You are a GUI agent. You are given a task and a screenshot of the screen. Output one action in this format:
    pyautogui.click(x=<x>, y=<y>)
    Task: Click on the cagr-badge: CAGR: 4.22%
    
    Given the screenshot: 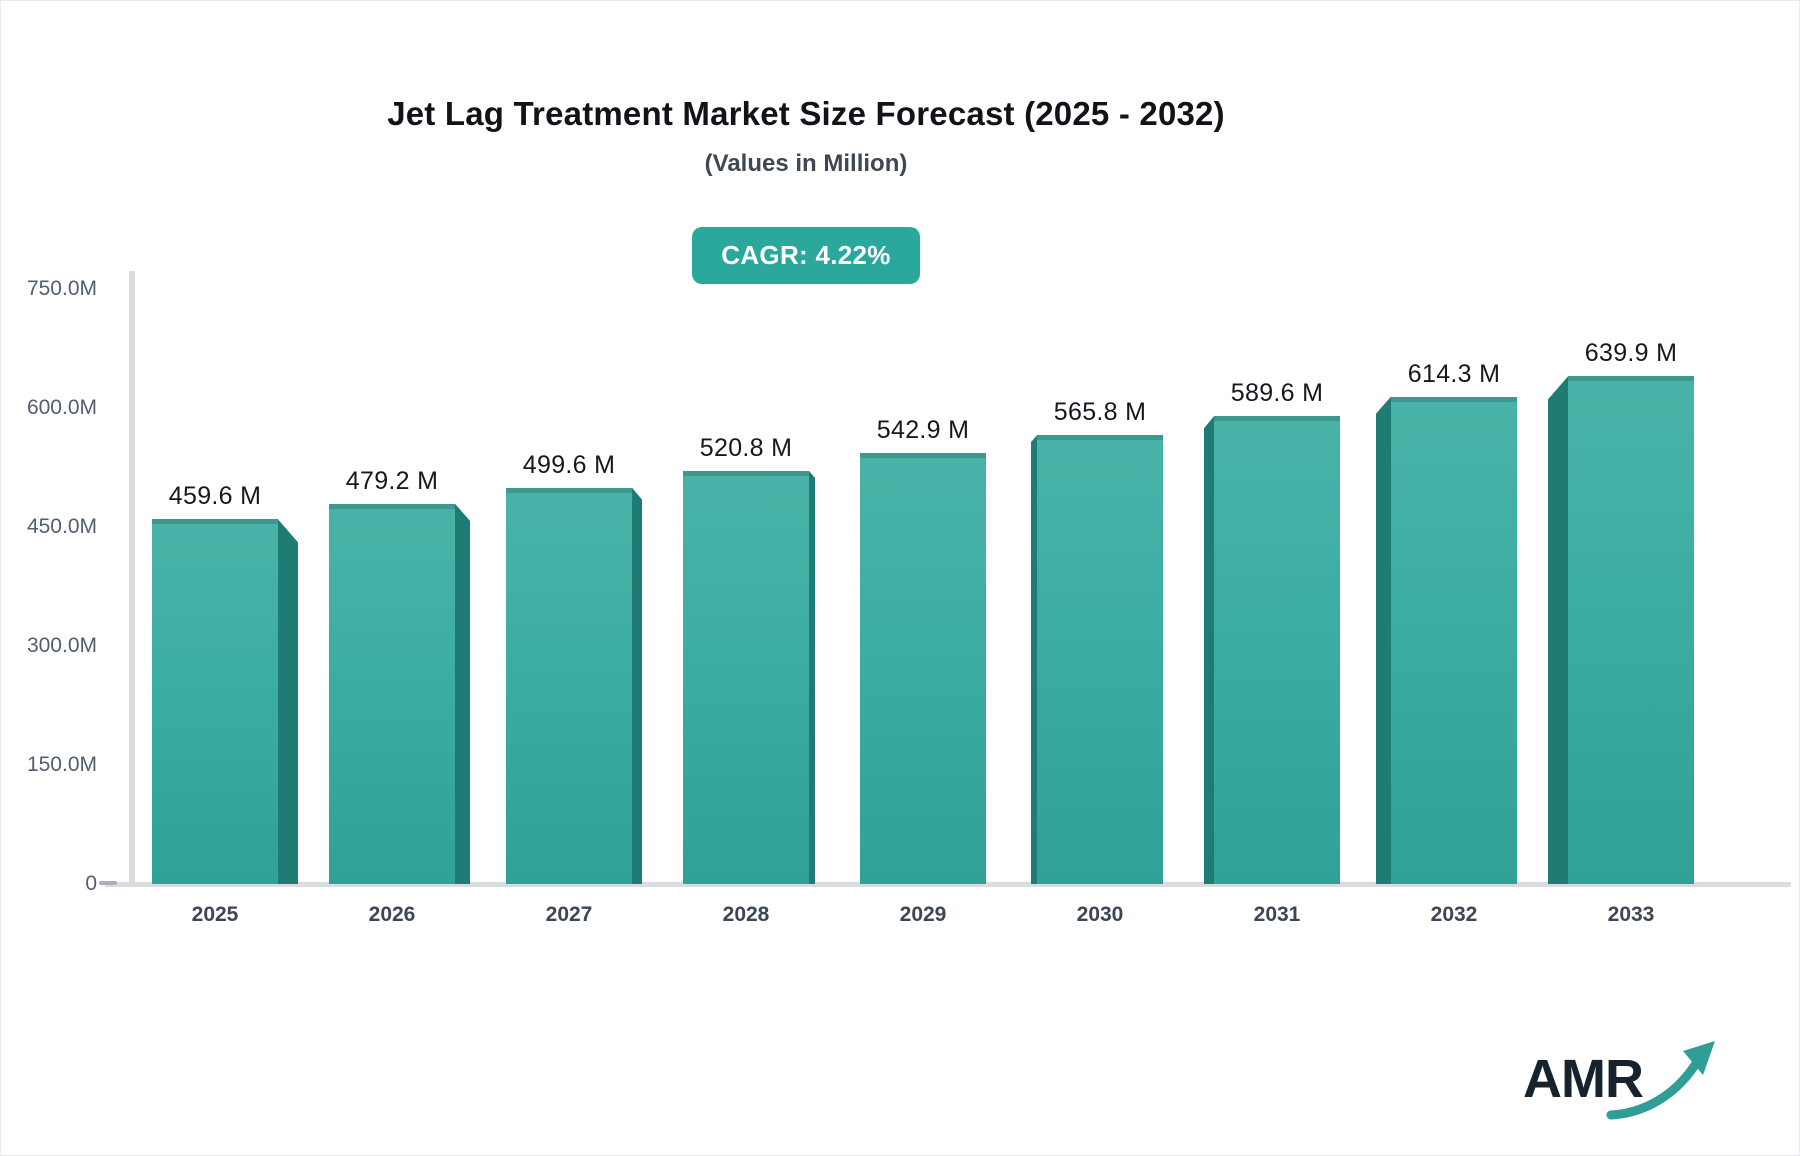 What is the action you would take?
    pyautogui.click(x=806, y=255)
    